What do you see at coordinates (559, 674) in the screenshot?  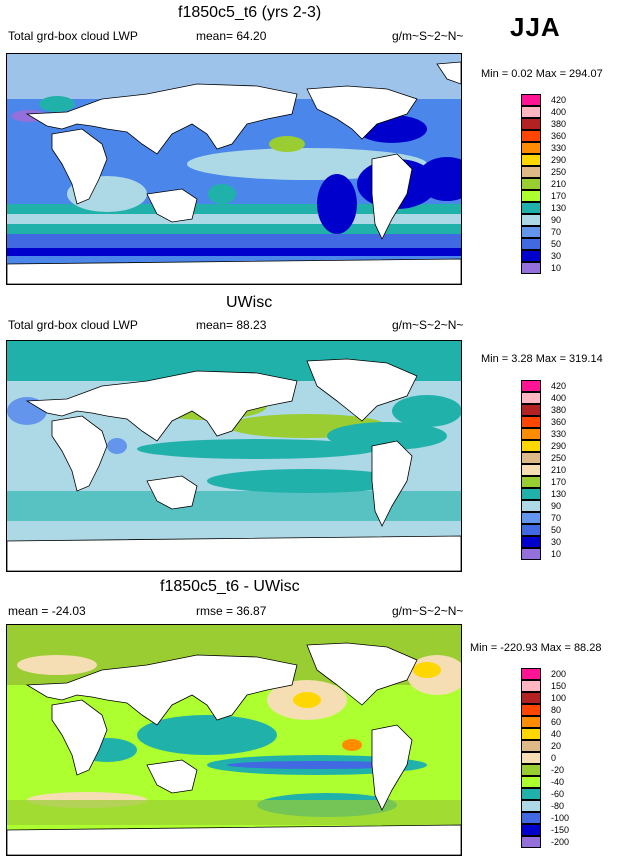 I see `colorbar-label: 200` at bounding box center [559, 674].